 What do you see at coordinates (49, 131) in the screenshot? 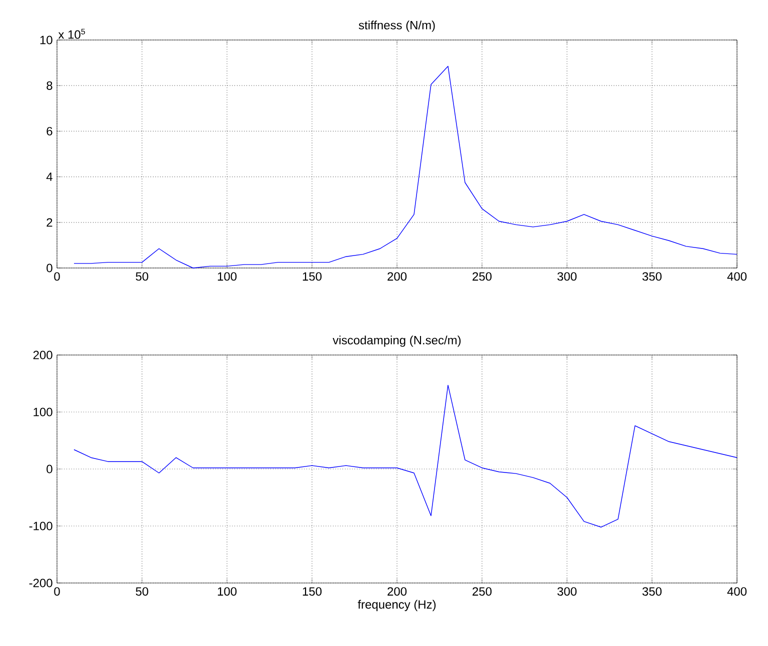
I see `y-tick-label: 6` at bounding box center [49, 131].